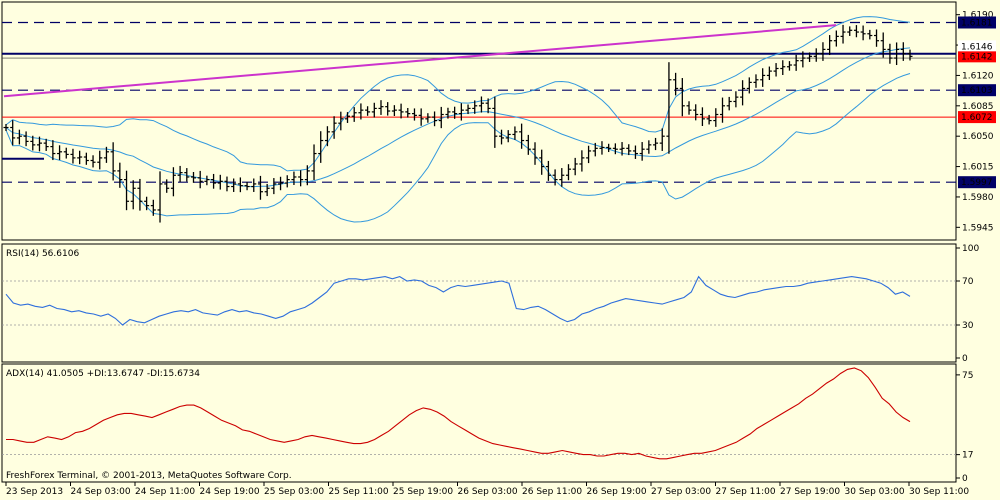 The height and width of the screenshot is (500, 1000). What do you see at coordinates (977, 91) in the screenshot?
I see `level-tag-label: 1.6103` at bounding box center [977, 91].